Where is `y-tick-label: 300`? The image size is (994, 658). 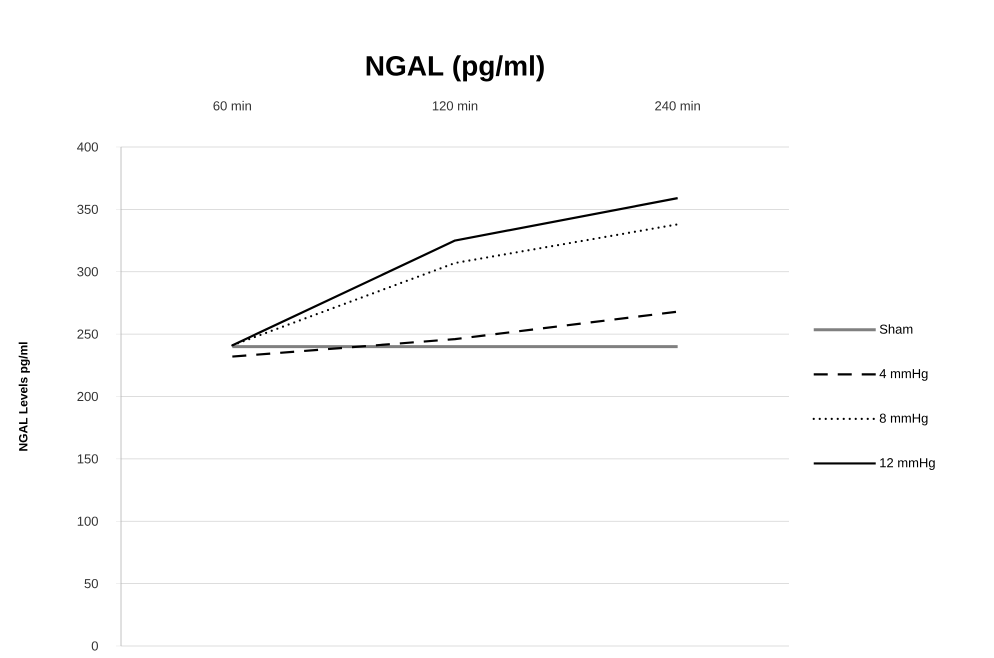 y-tick-label: 300 is located at coordinates (87, 271).